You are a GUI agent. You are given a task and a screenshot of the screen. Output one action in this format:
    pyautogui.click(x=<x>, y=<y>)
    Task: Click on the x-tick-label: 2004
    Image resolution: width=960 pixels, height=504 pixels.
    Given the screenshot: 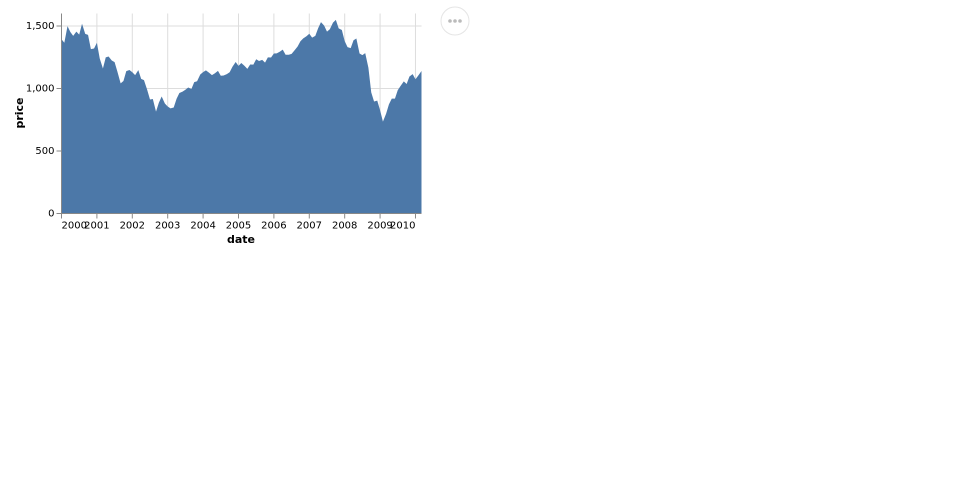 What is the action you would take?
    pyautogui.click(x=202, y=226)
    